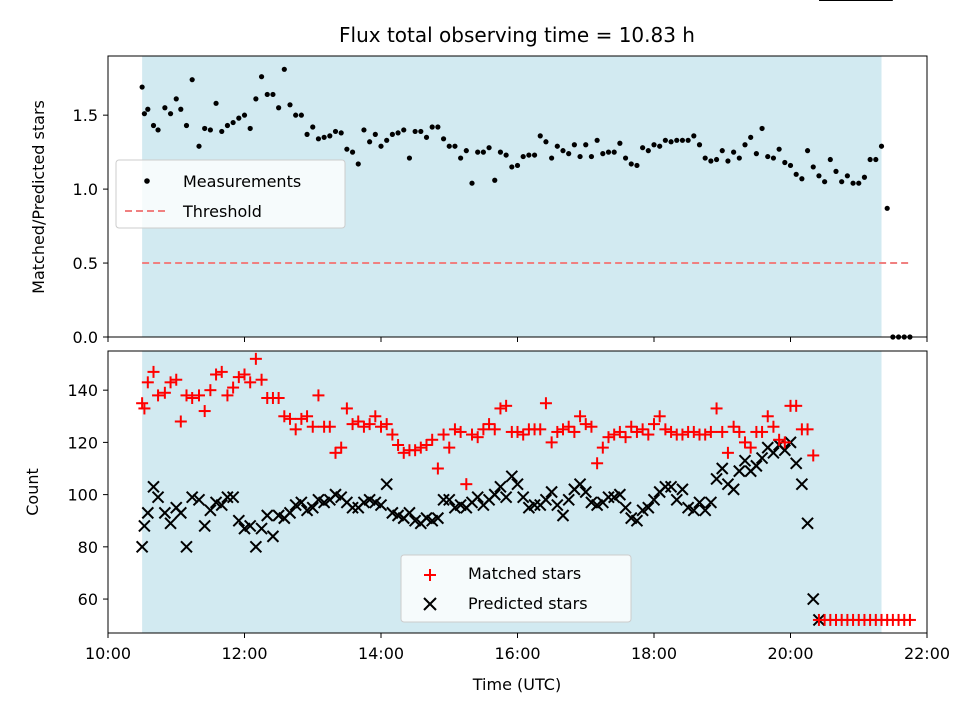  Describe the element at coordinates (88, 599) in the screenshot. I see `y-tick-label: 60` at that location.